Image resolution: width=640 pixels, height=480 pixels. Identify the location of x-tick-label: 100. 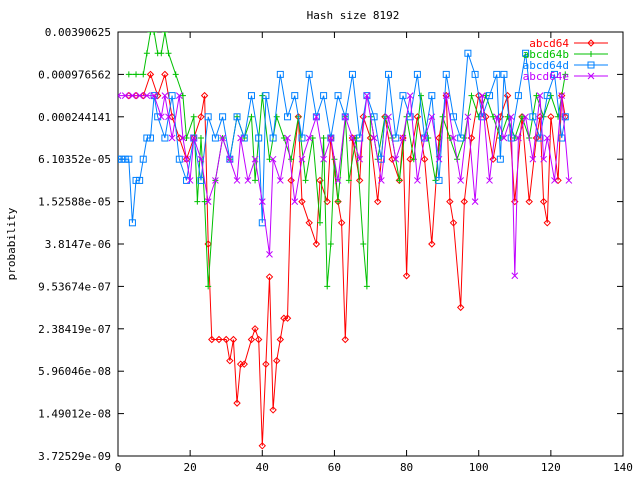
(479, 467).